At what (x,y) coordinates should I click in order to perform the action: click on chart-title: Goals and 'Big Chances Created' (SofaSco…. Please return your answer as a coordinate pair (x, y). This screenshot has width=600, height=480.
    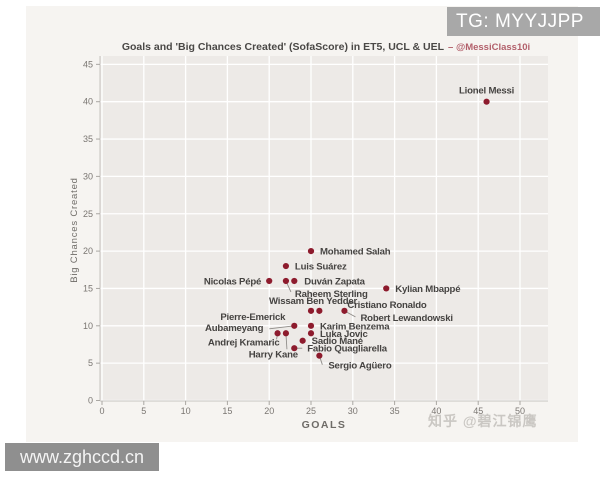
    Looking at the image, I should click on (326, 47).